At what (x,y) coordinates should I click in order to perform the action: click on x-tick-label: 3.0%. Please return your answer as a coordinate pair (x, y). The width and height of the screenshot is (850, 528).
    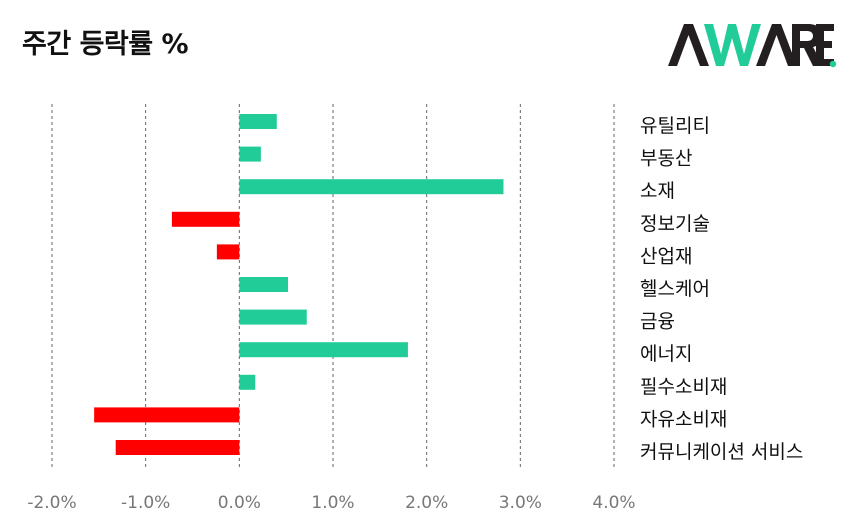
    Looking at the image, I should click on (520, 503).